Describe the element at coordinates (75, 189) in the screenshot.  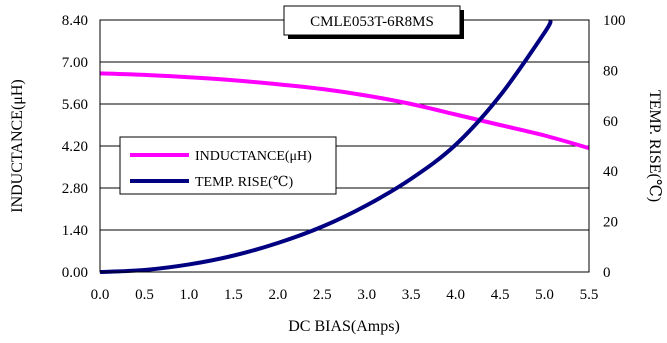
I see `y-tick-label: 2.80` at that location.